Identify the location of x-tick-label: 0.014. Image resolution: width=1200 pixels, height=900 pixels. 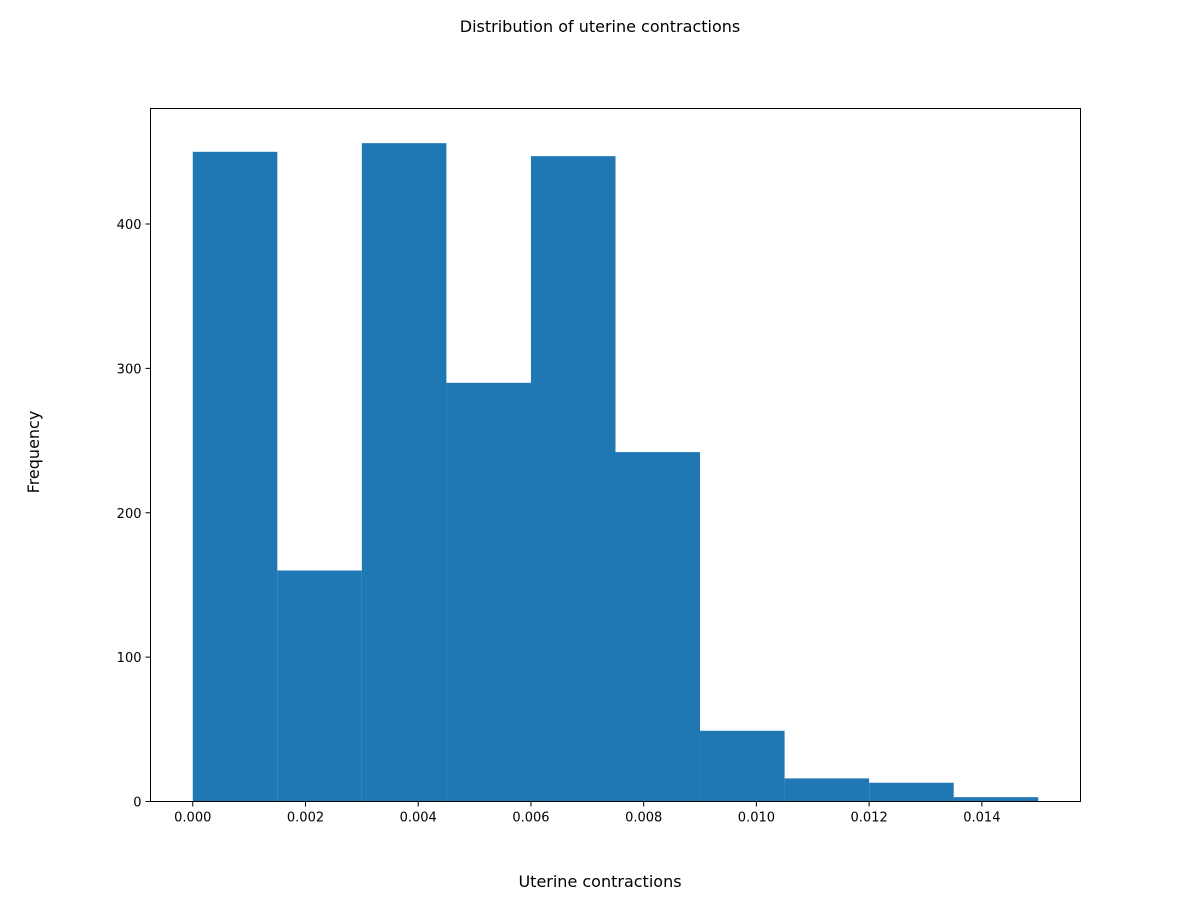
(981, 818).